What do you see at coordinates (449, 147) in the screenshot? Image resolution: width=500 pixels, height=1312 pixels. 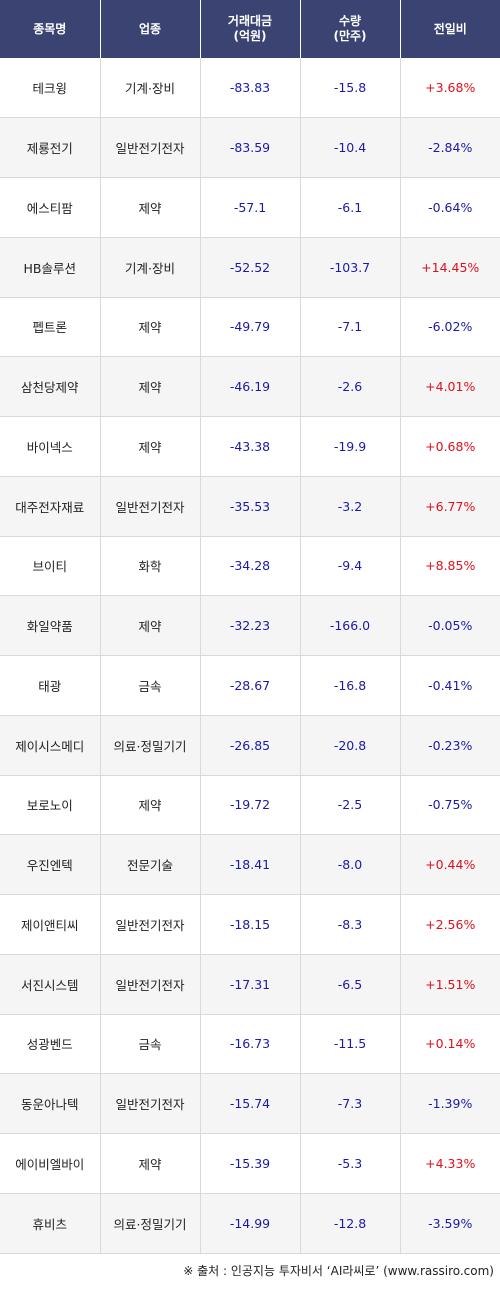 I see `change-cell: -2.84%` at bounding box center [449, 147].